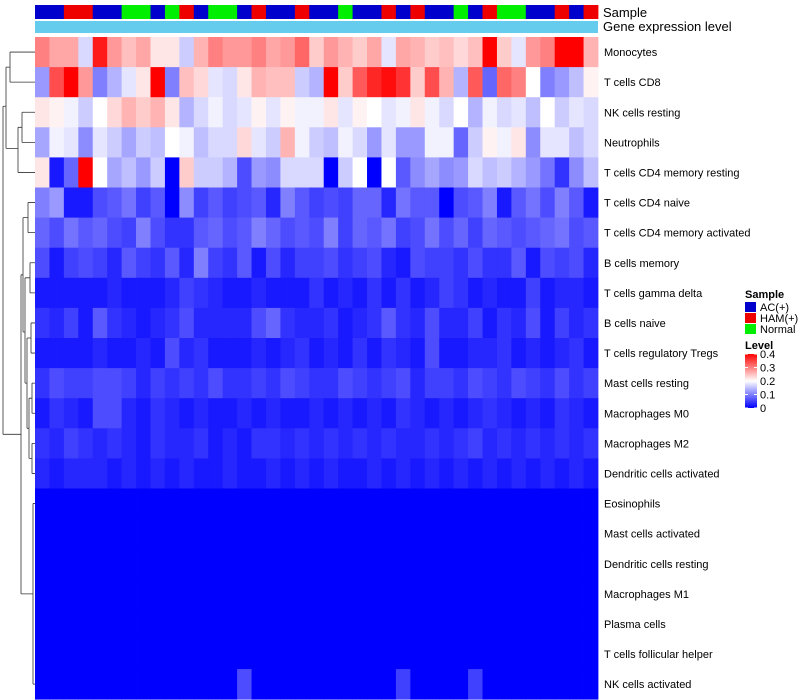 The height and width of the screenshot is (700, 800). I want to click on row-label: Macrophages M2, so click(646, 444).